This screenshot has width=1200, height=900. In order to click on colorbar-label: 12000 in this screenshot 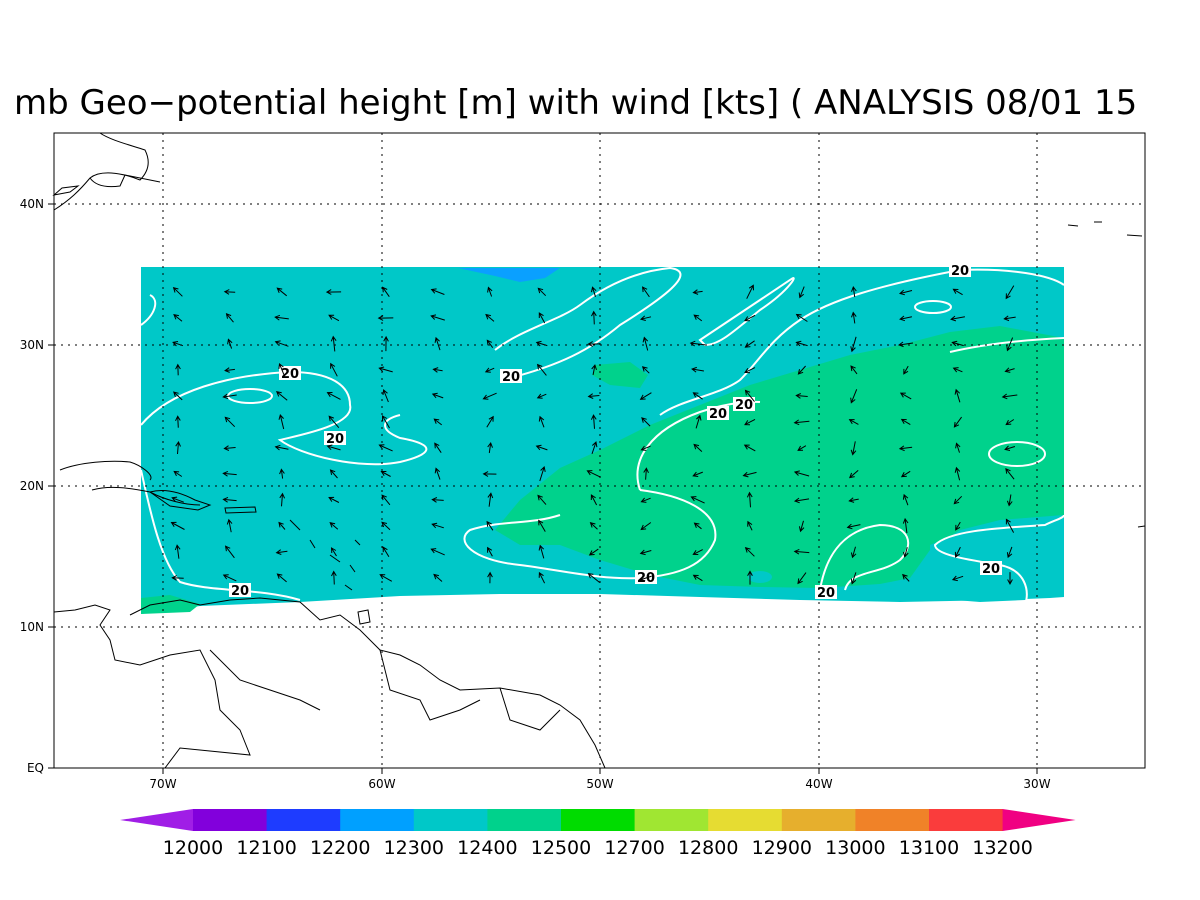, I will do `click(193, 848)`.